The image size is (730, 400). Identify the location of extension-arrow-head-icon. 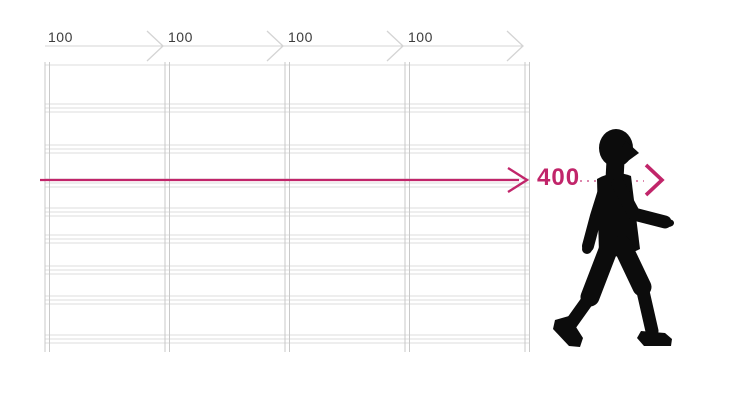
(654, 180).